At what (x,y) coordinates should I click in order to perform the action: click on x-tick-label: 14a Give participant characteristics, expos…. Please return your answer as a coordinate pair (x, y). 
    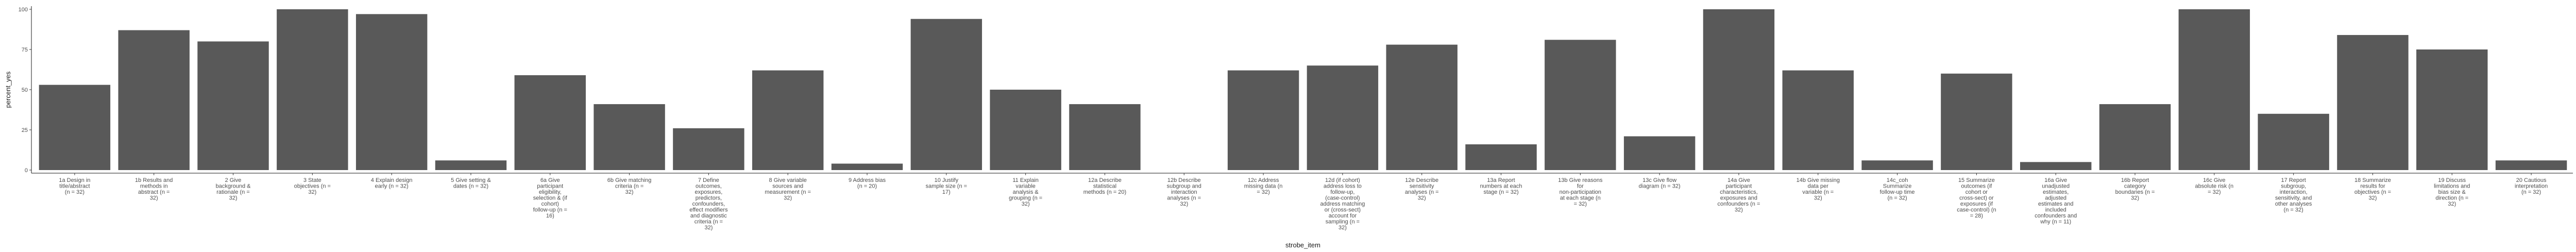
    Looking at the image, I should click on (1739, 195).